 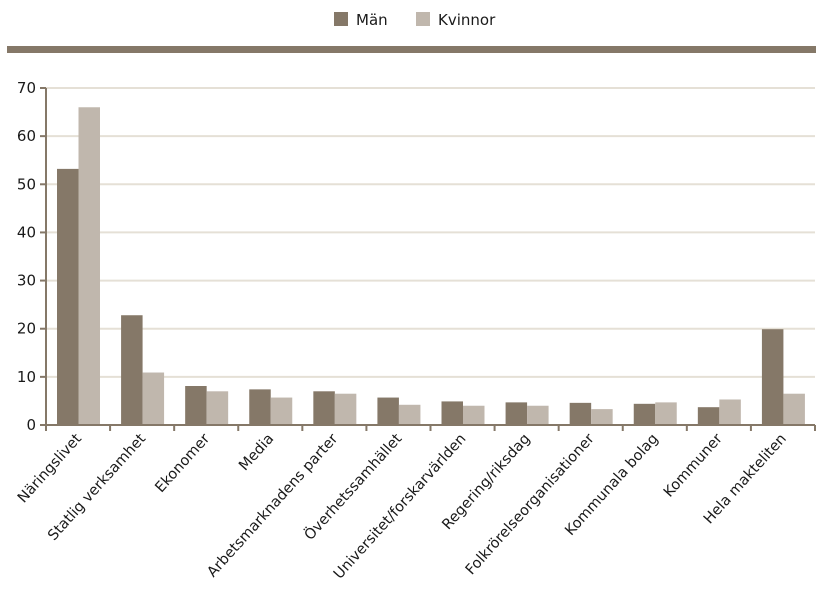 I want to click on x-tick-label: Ekonomer, so click(x=182, y=463).